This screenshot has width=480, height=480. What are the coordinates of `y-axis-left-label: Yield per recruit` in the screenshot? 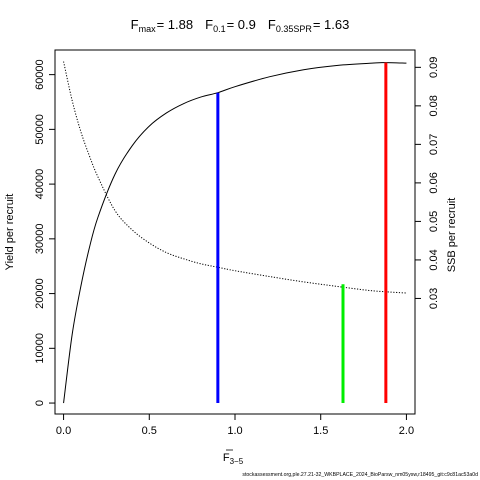 It's located at (10, 232).